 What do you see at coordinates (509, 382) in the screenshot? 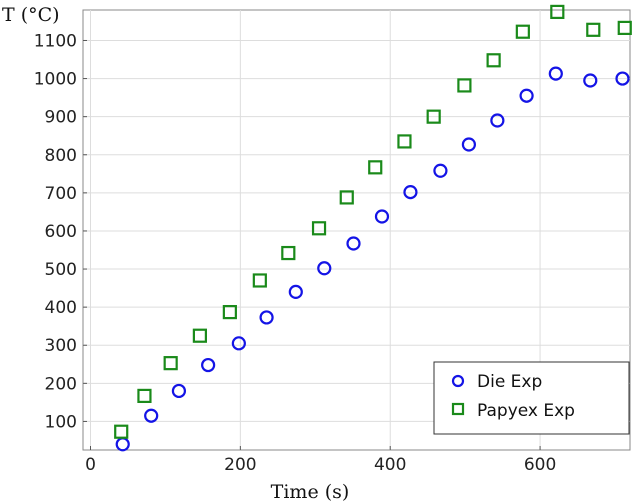
I see `legend-label-die: Die Exp` at bounding box center [509, 382].